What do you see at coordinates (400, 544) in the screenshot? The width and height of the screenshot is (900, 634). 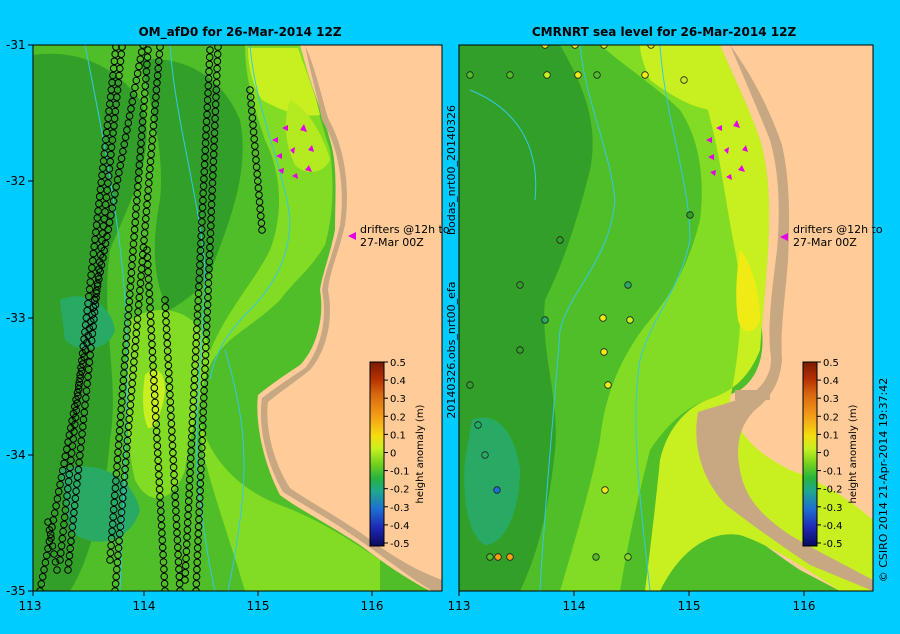 I see `colorbar-tick-label: -0.5` at bounding box center [400, 544].